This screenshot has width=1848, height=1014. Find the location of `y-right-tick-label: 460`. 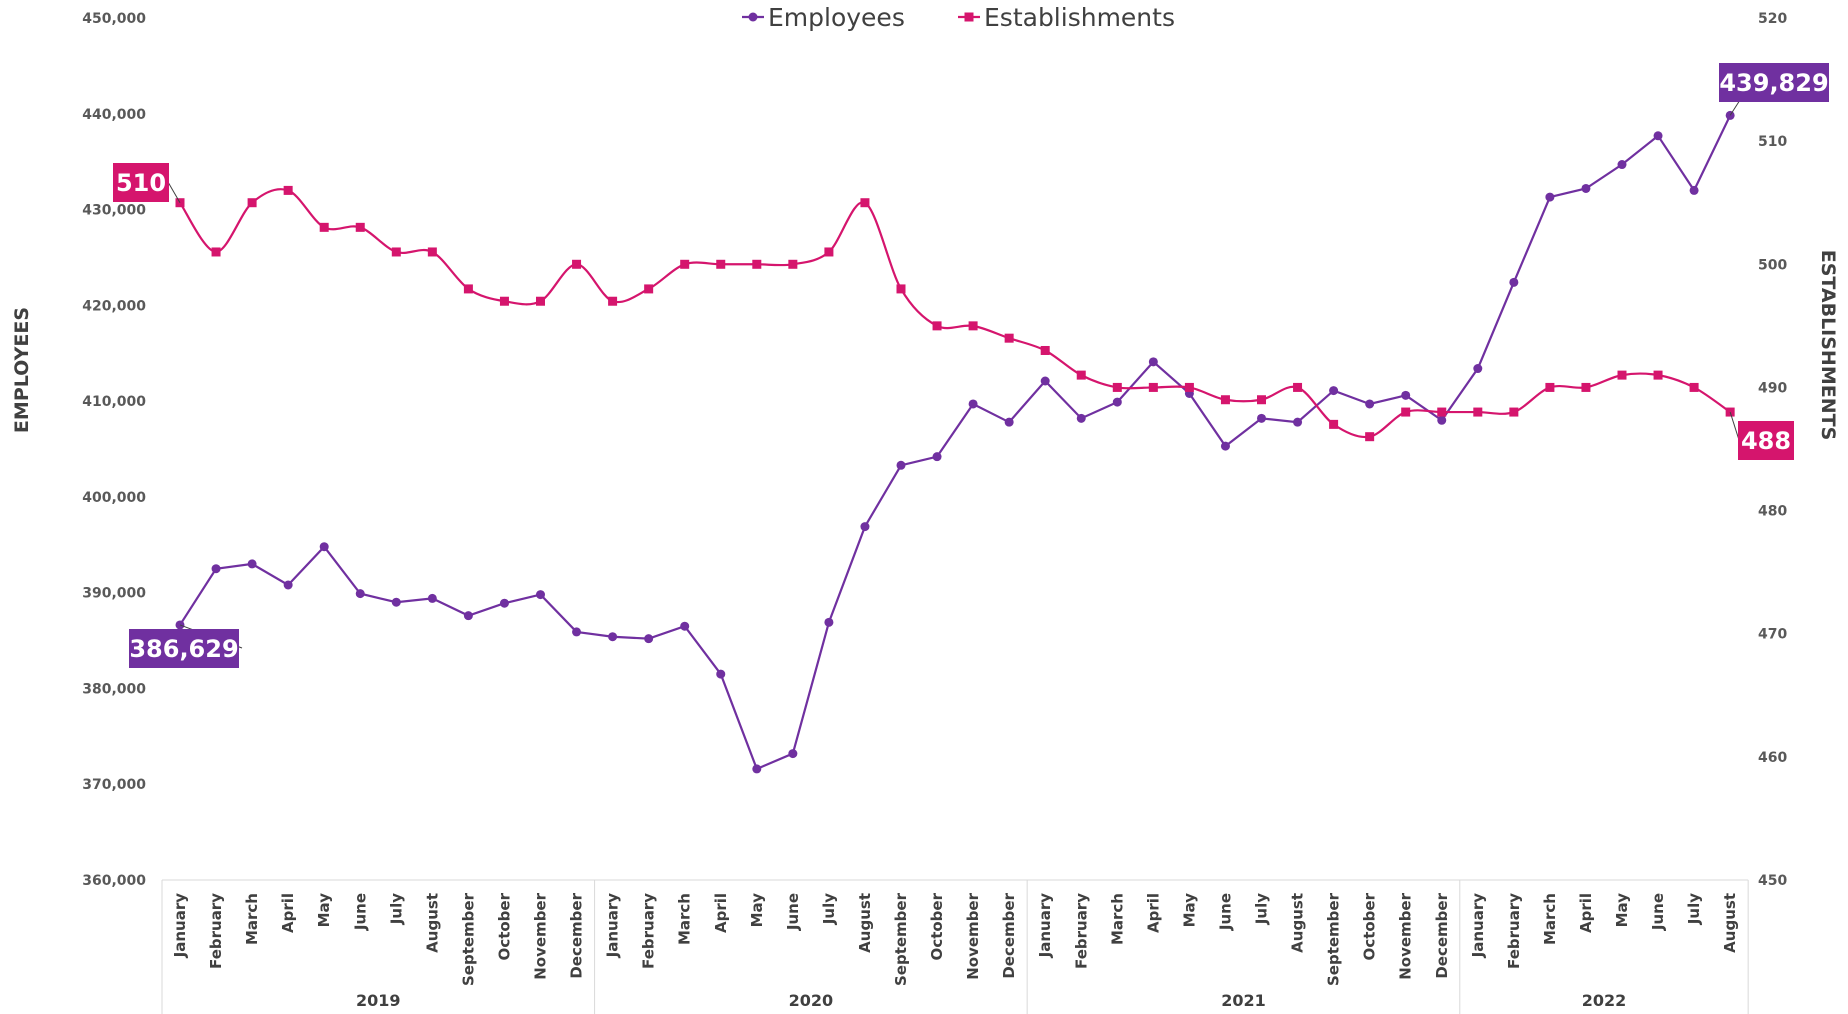

y-right-tick-label: 460 is located at coordinates (1772, 758).